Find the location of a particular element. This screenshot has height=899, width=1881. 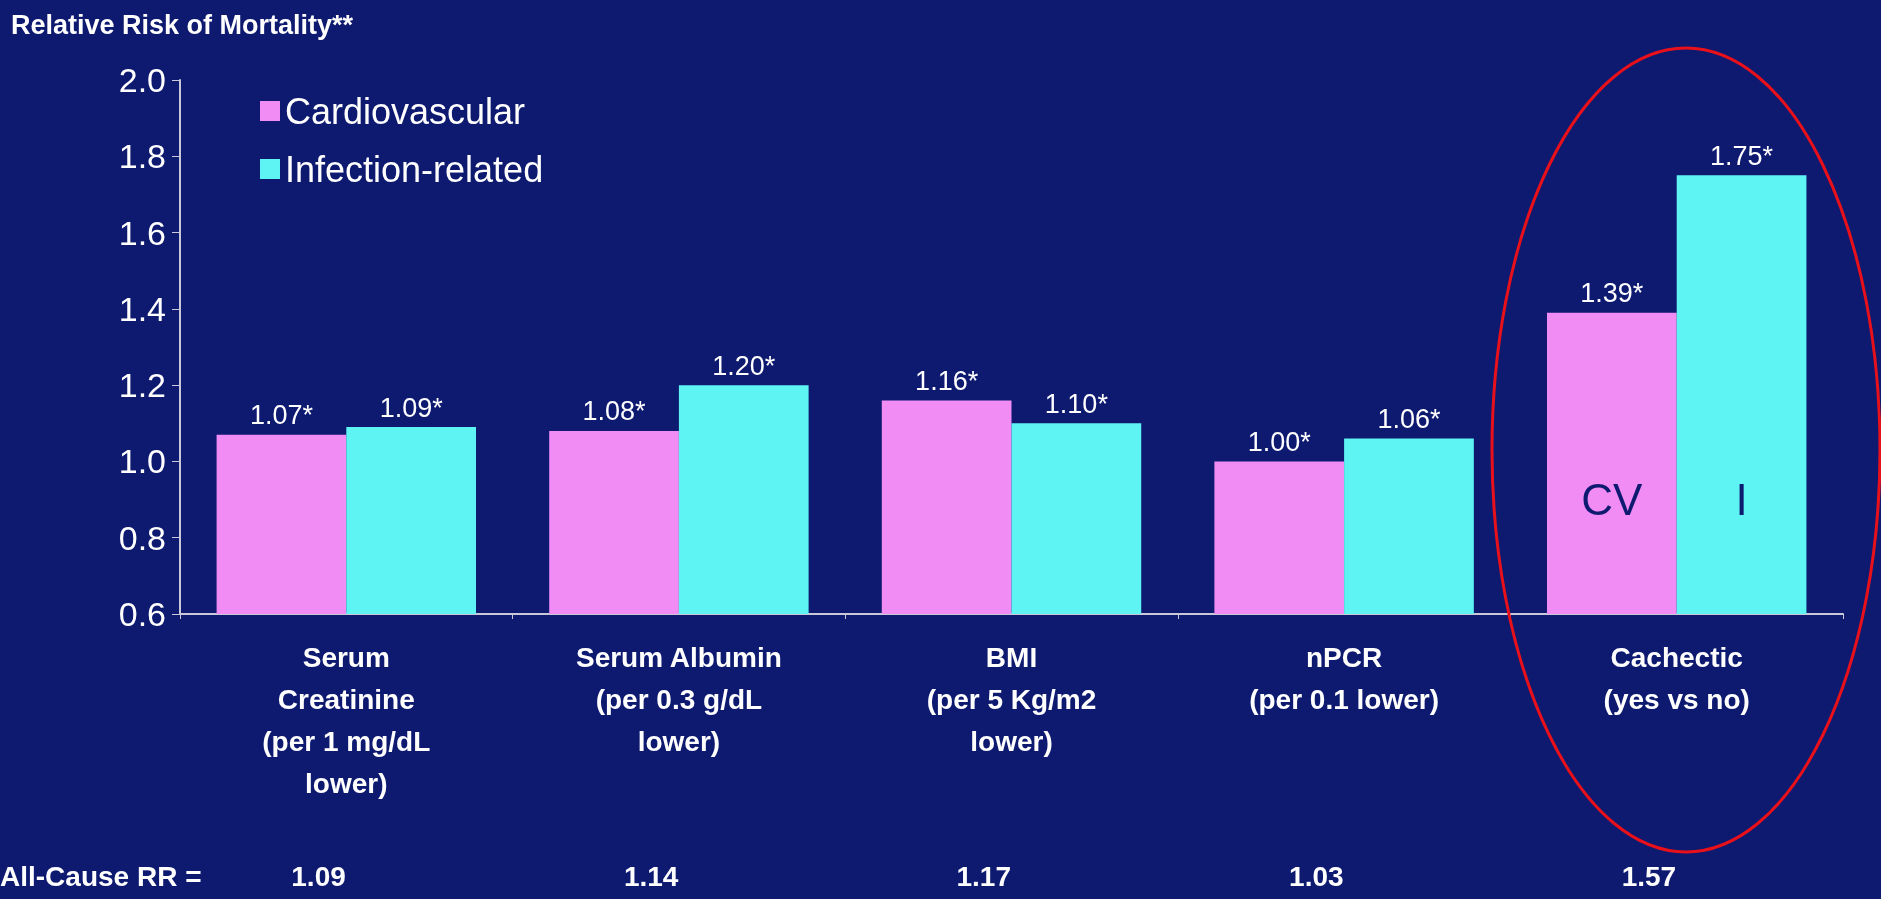

data-label: 1.09* is located at coordinates (411, 407).